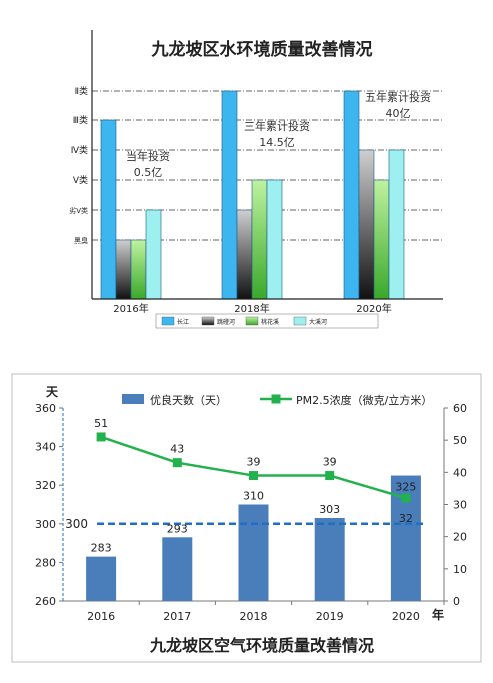 The image size is (493, 683). Describe the element at coordinates (101, 616) in the screenshot. I see `x-tick-label: 2016` at that location.